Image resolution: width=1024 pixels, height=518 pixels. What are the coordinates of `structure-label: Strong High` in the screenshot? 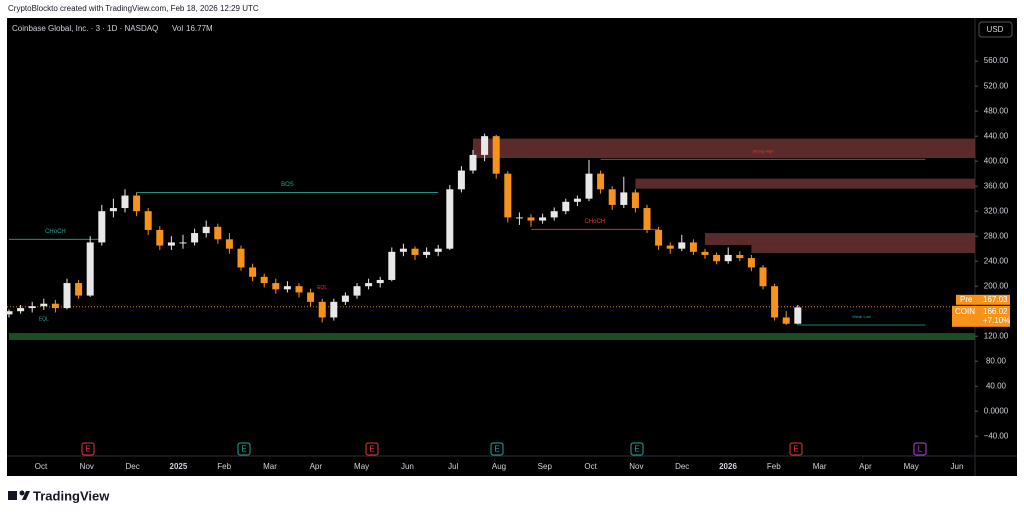 It's located at (762, 150).